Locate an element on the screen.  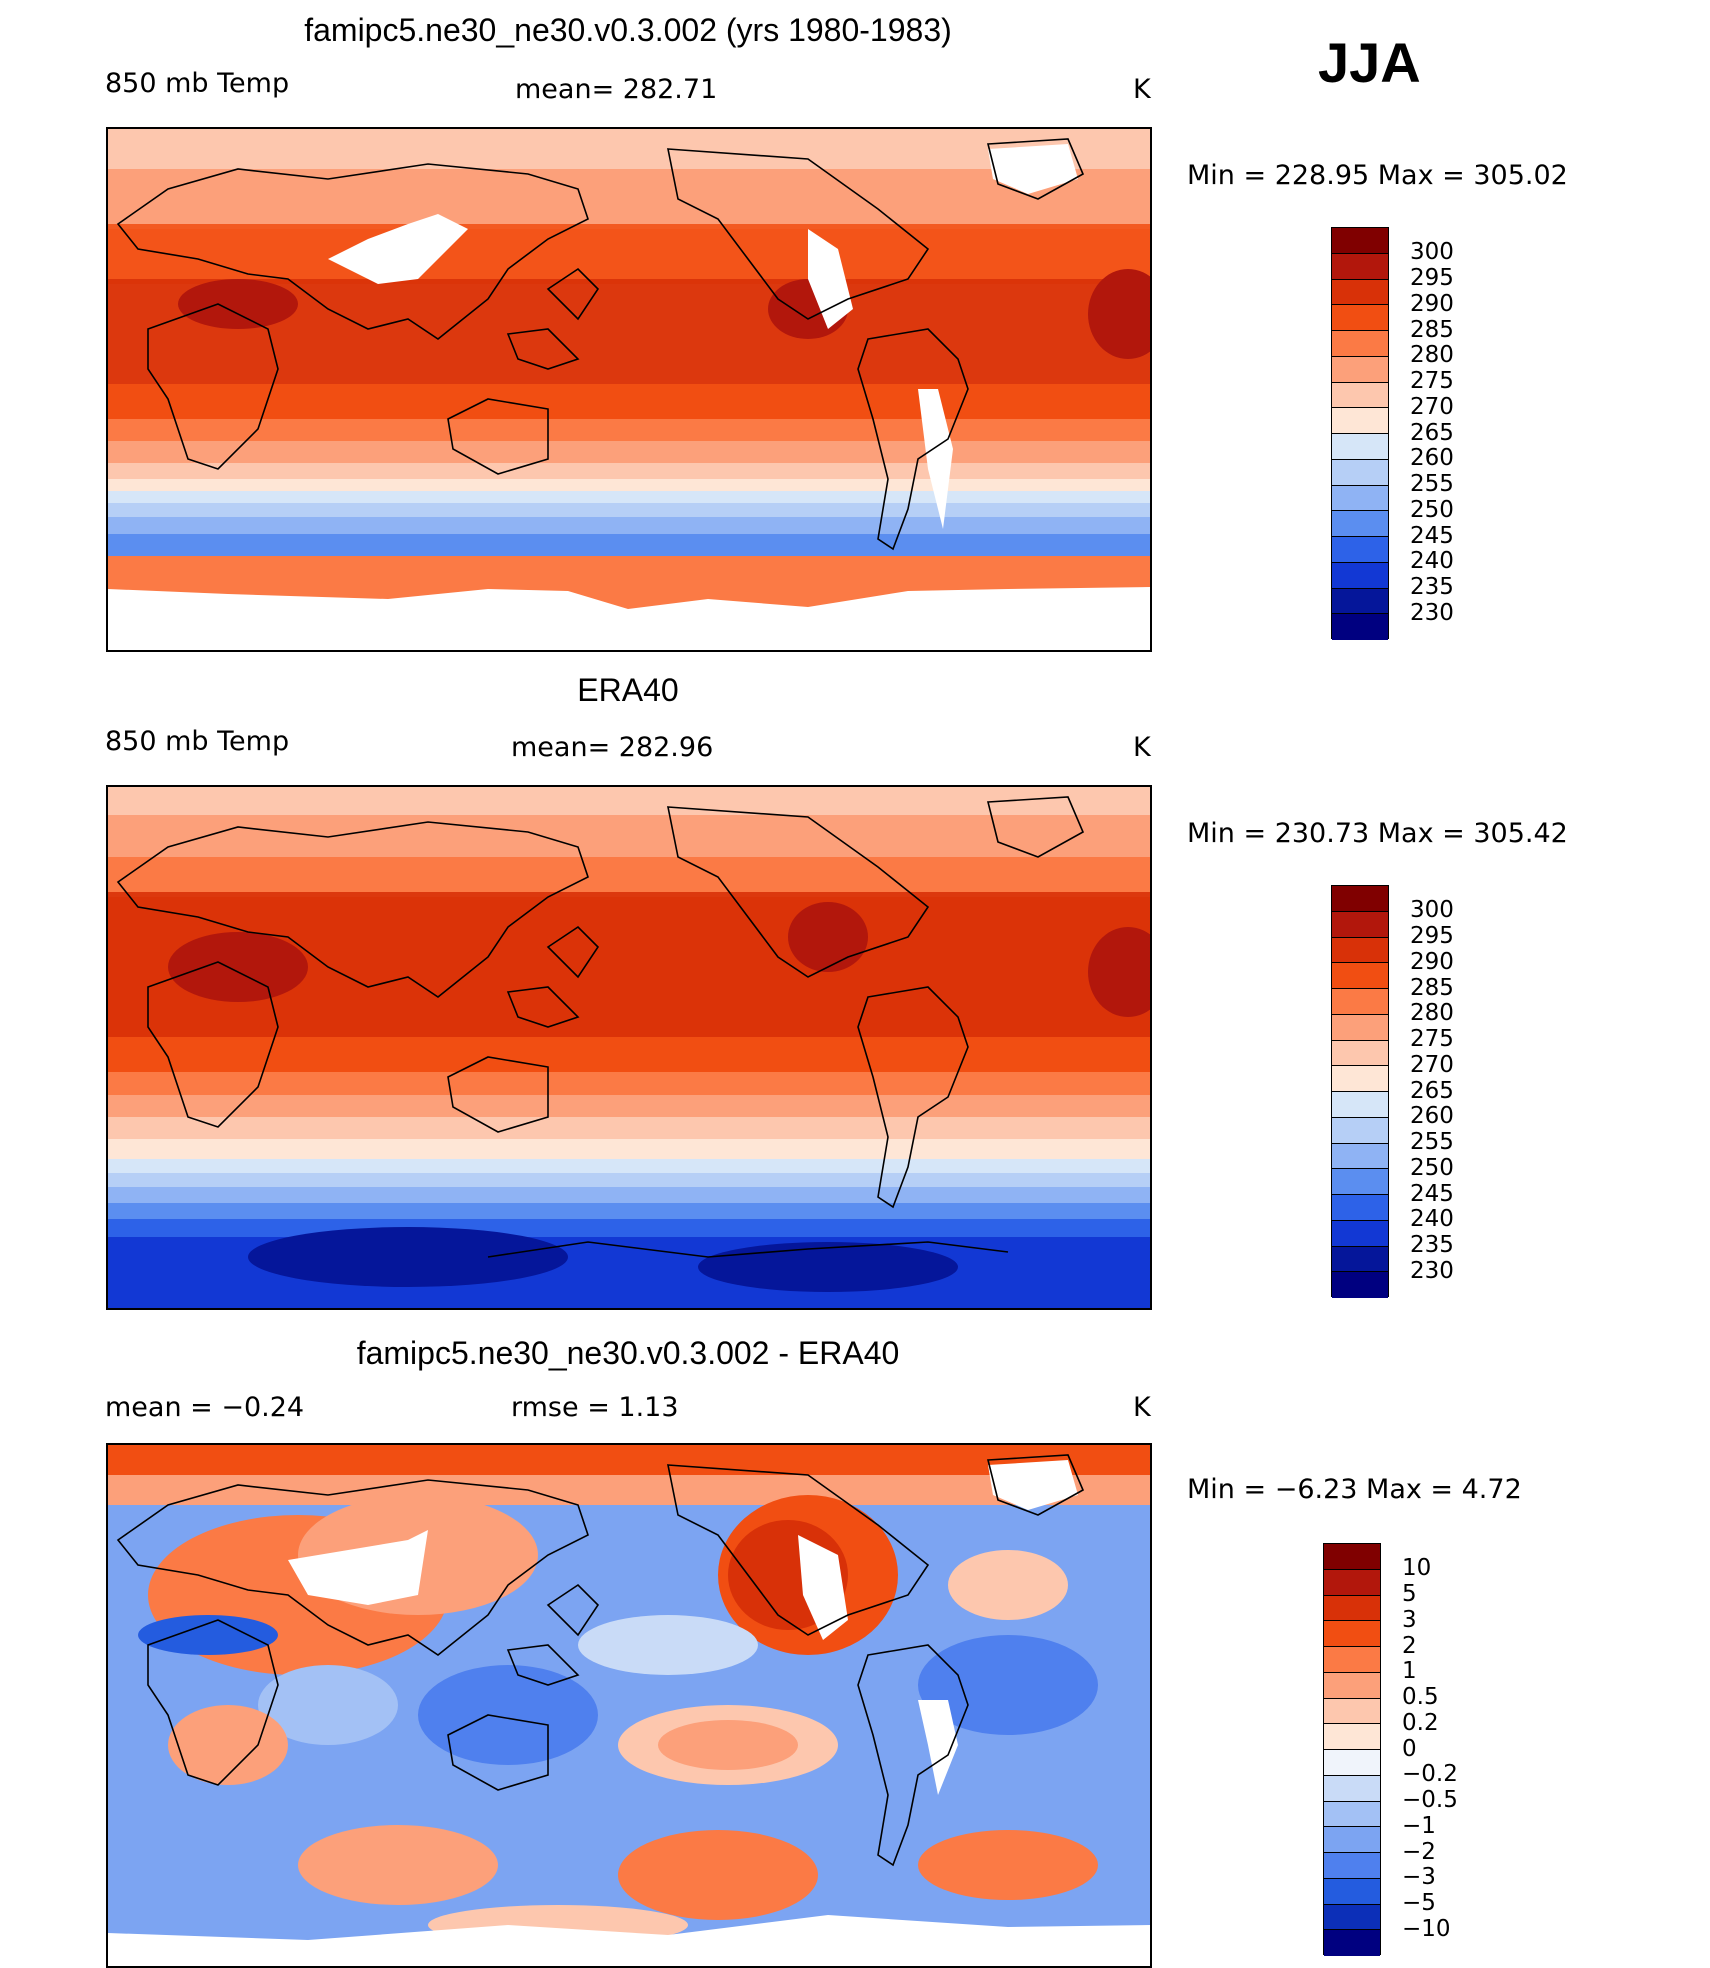
colorbar-label: 10 is located at coordinates (1417, 1568).